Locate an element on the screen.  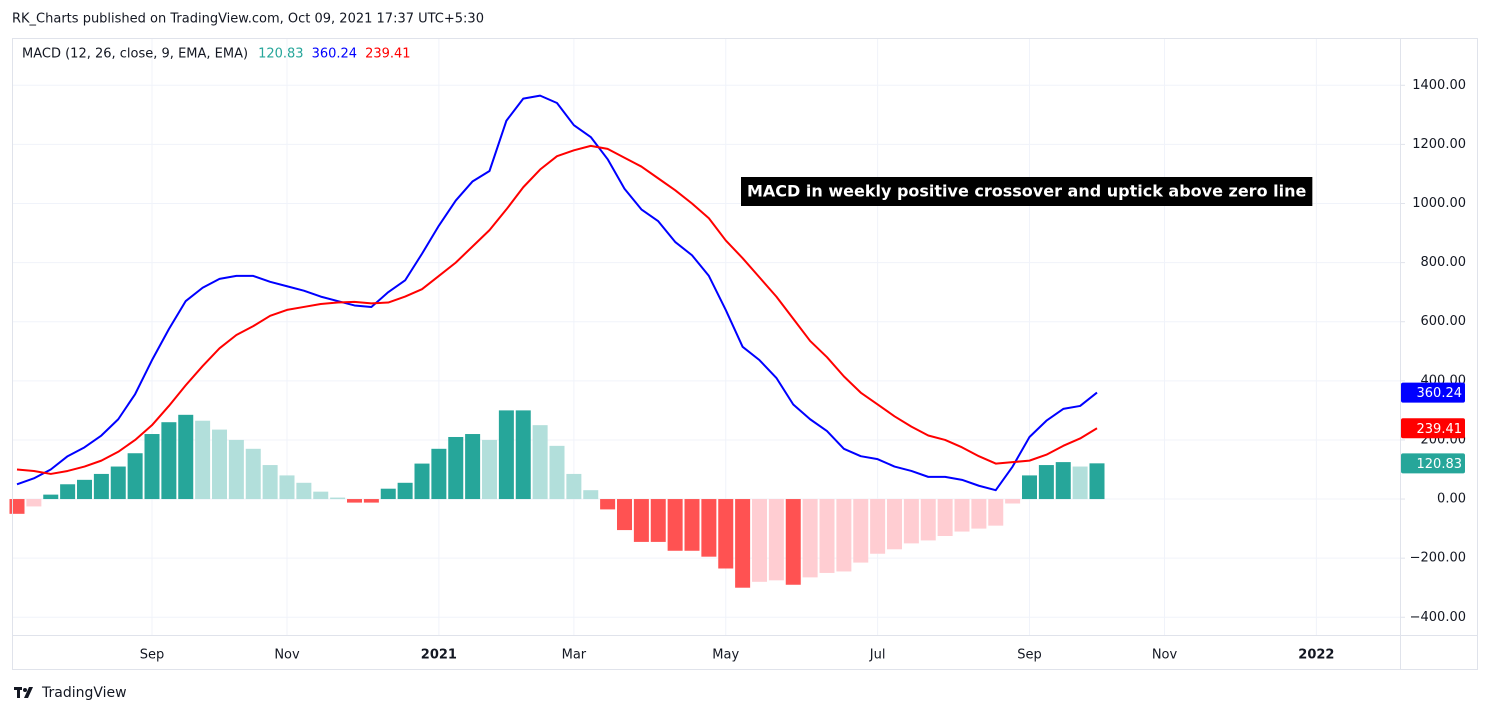
logo is located at coordinates (23, 692).